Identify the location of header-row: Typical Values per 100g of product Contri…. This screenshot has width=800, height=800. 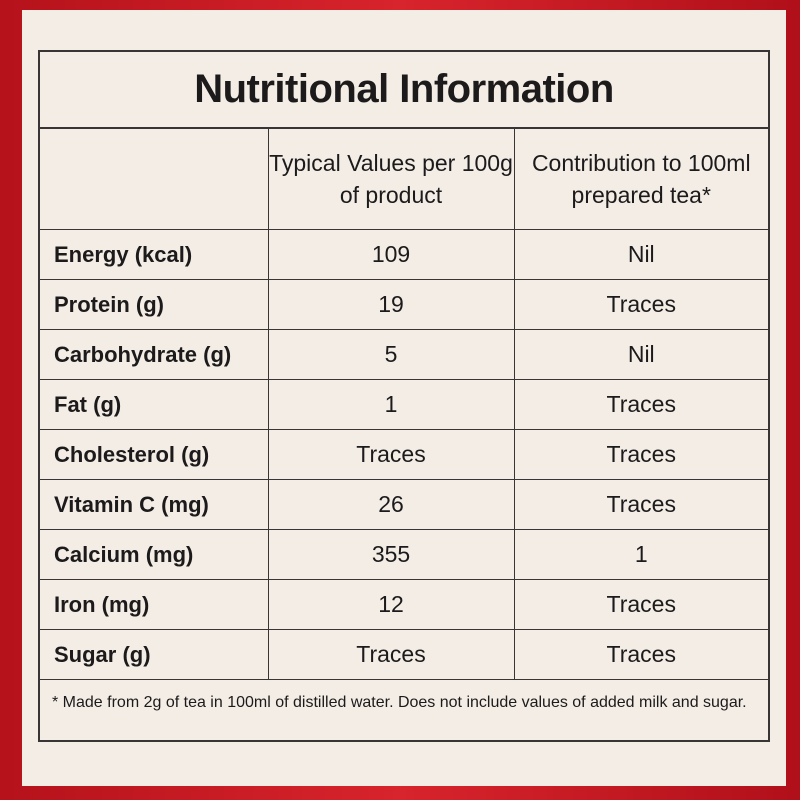
(404, 179).